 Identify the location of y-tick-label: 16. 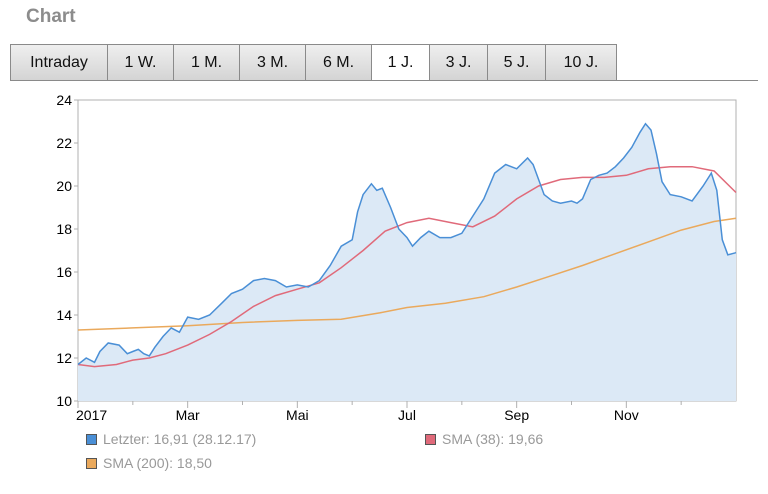
(64, 272).